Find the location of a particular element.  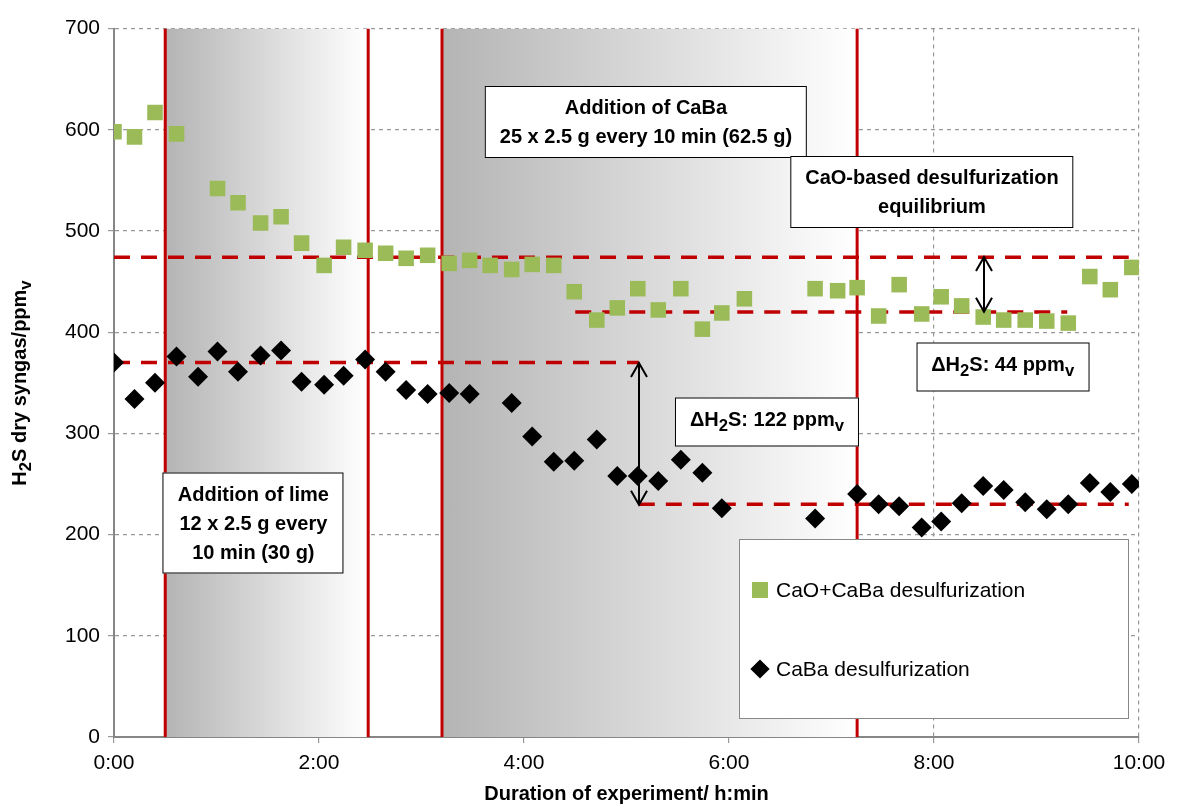

y-tick-label: 100 is located at coordinates (82, 634).